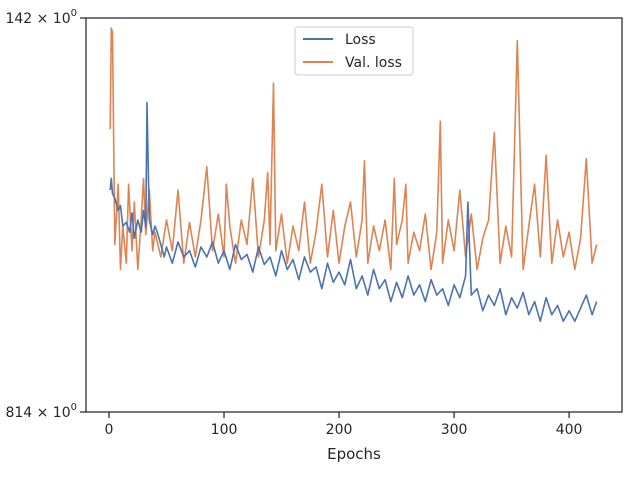 The width and height of the screenshot is (640, 480). What do you see at coordinates (373, 63) in the screenshot?
I see `legend-label: Val. loss` at bounding box center [373, 63].